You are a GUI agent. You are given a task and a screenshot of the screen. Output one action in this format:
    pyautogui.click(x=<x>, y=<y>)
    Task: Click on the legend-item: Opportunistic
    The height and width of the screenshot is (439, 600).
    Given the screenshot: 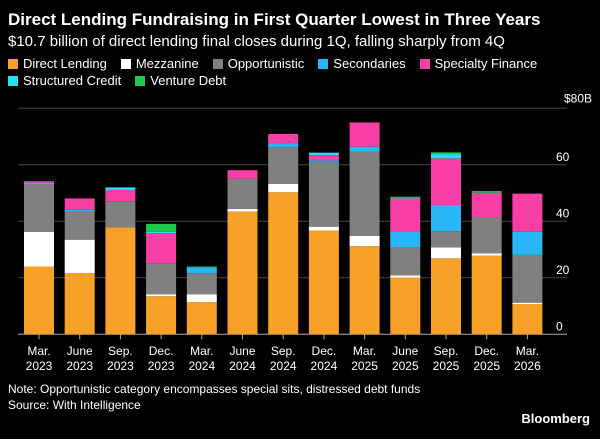 What is the action you would take?
    pyautogui.click(x=258, y=64)
    